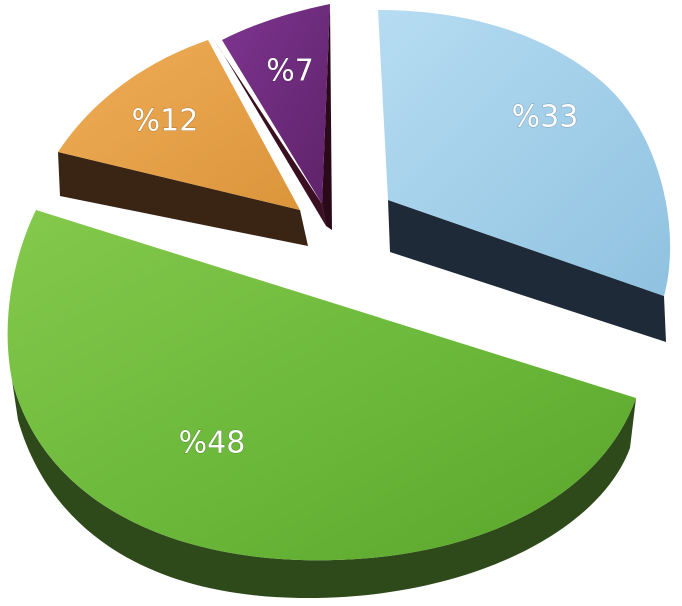 This screenshot has height=606, width=682. What do you see at coordinates (327, 117) in the screenshot?
I see `slice-7-side-right` at bounding box center [327, 117].